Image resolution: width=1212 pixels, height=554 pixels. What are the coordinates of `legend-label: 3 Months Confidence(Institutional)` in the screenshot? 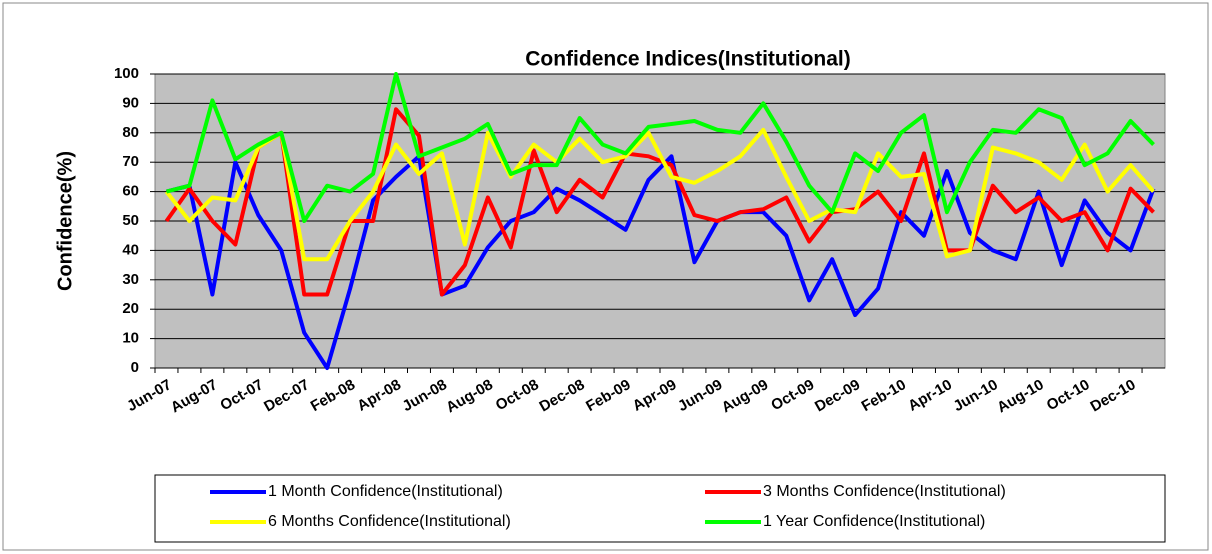 It's located at (884, 491).